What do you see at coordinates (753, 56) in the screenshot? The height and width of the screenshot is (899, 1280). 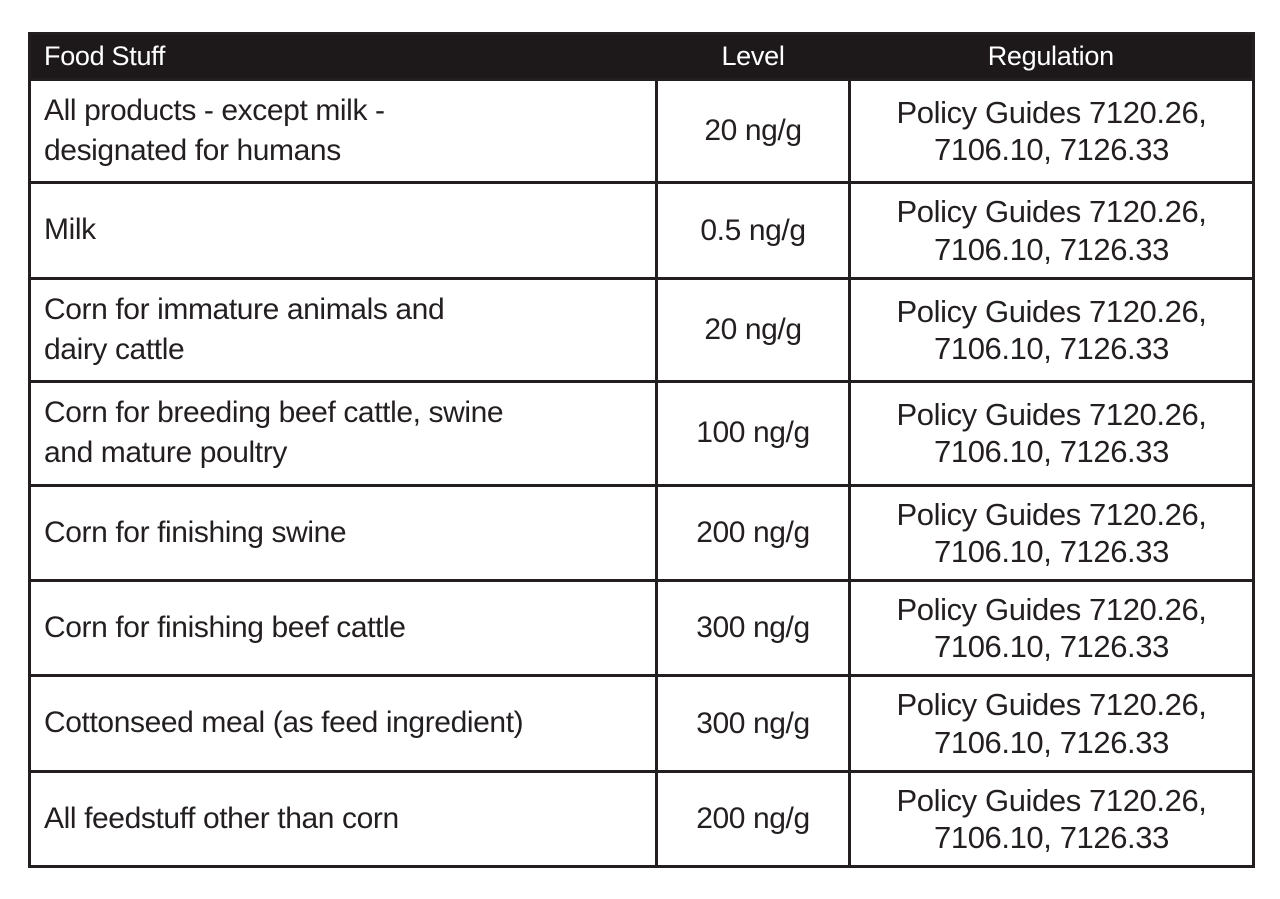 I see `column-header-level: Level` at bounding box center [753, 56].